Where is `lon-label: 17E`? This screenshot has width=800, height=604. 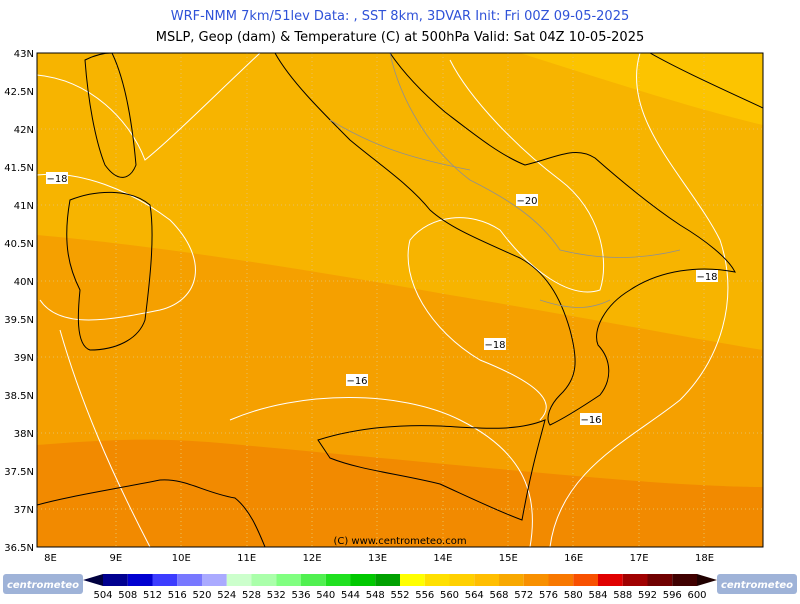
lon-label: 17E is located at coordinates (639, 558).